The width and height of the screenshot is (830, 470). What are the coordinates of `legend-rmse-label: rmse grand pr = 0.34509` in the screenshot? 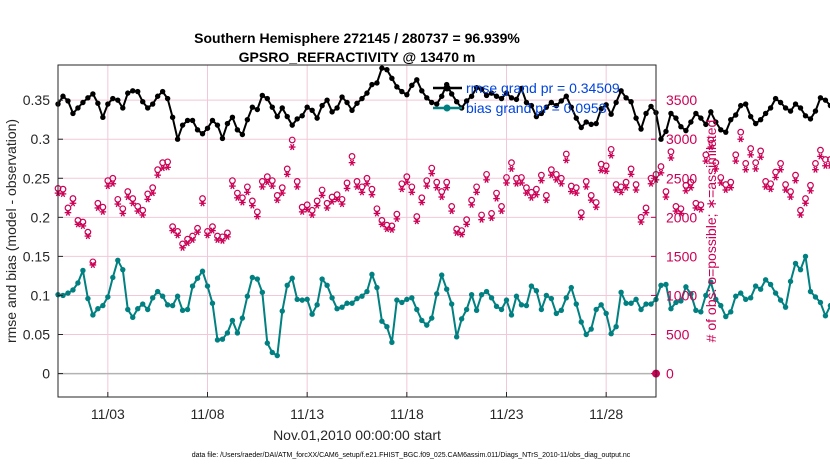 It's located at (543, 88).